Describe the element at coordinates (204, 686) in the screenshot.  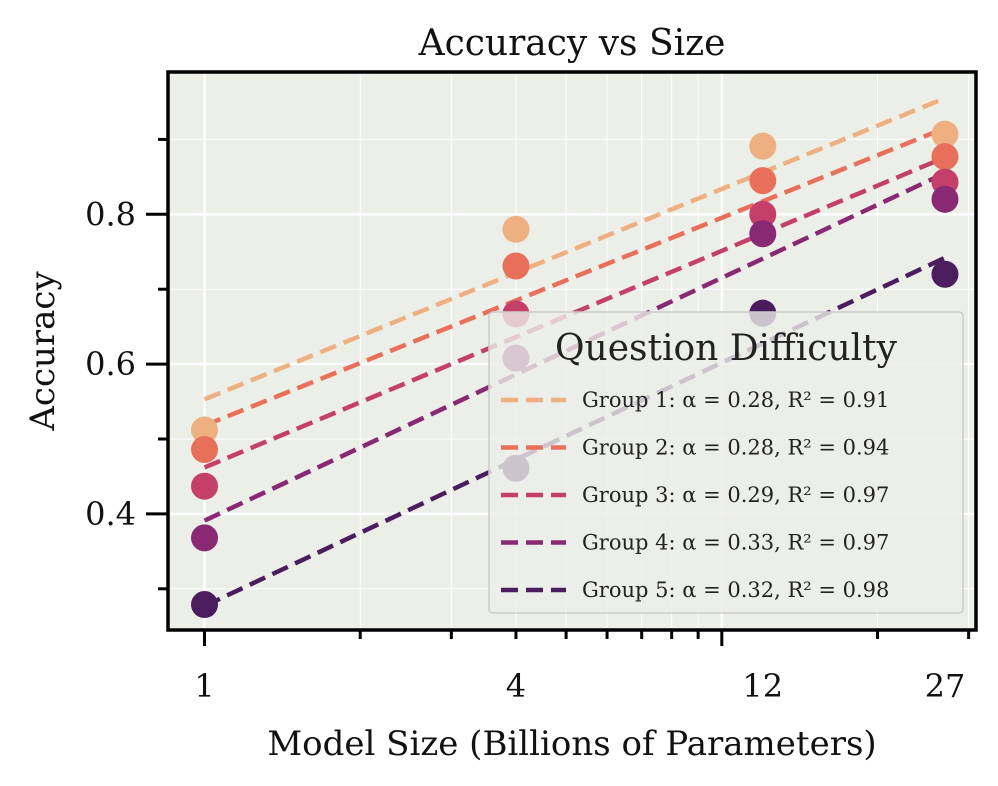
I see `x-tick-label: 1` at that location.